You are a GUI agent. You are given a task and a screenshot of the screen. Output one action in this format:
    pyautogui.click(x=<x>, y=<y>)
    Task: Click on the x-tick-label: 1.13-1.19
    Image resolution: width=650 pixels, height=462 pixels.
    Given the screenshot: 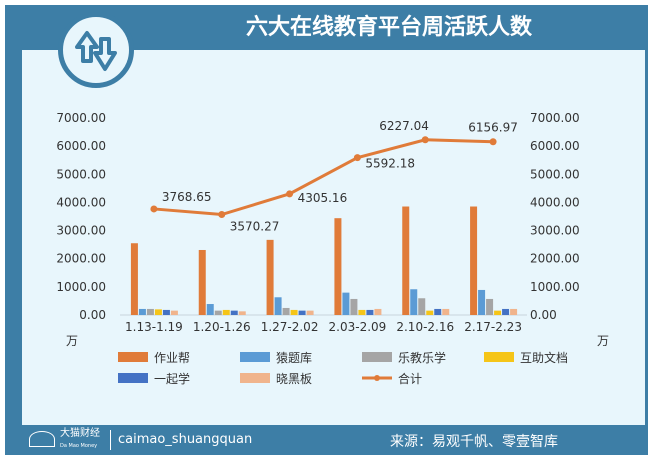 What is the action you would take?
    pyautogui.click(x=154, y=327)
    